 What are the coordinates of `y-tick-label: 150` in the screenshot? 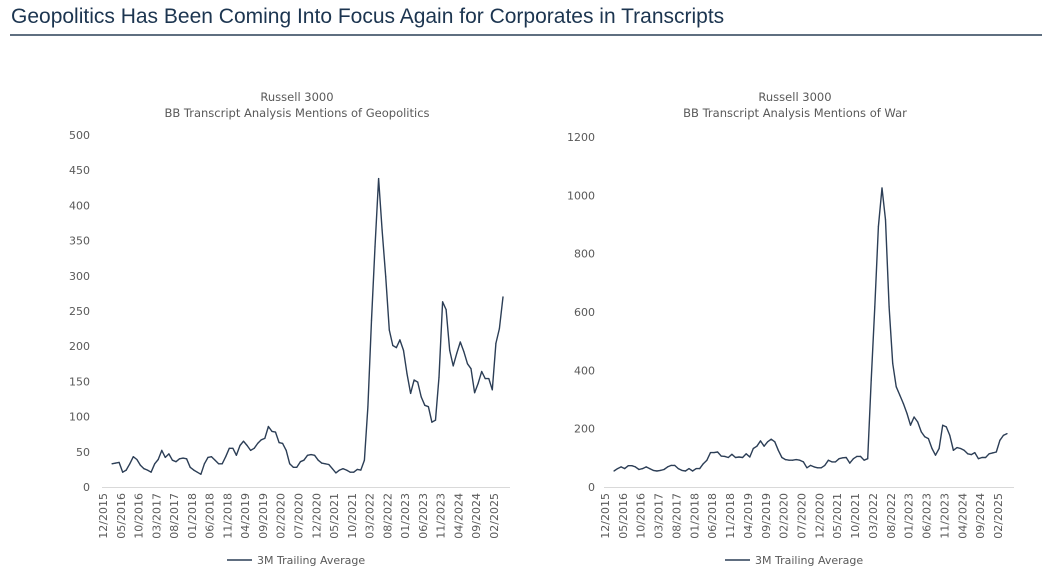 It's located at (79, 381).